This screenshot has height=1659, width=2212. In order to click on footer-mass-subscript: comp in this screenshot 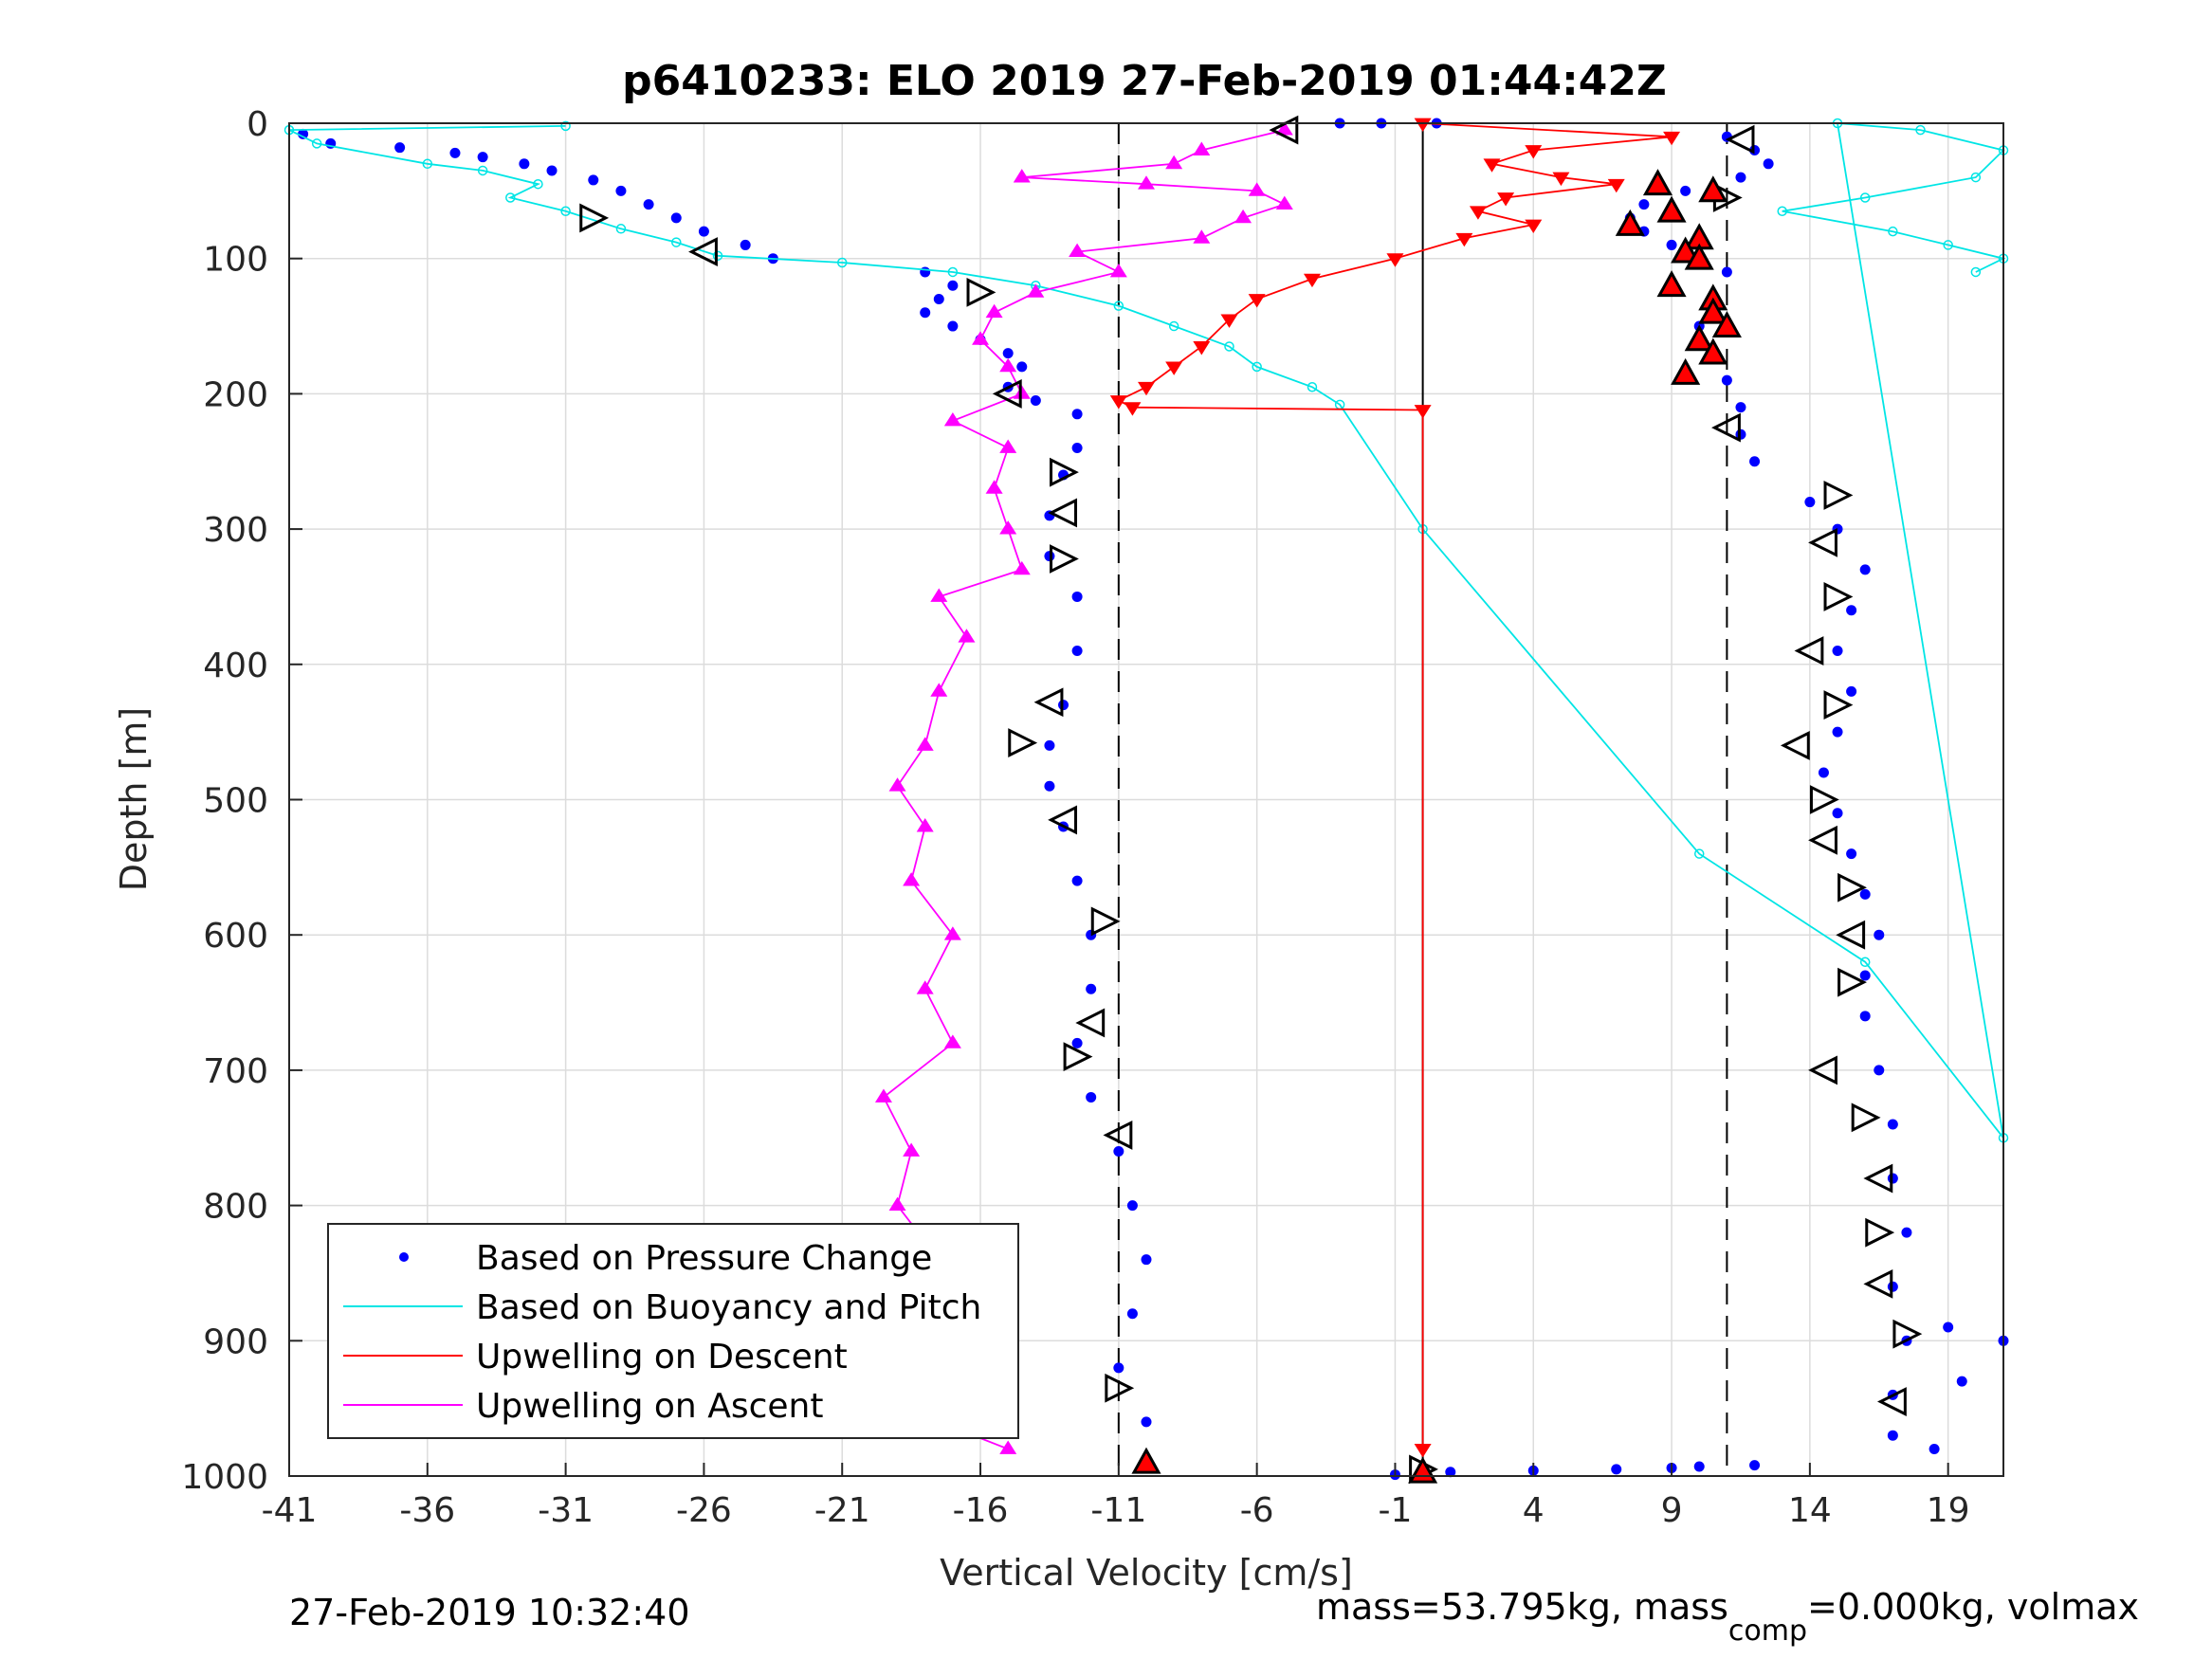, I will do `click(1767, 1631)`.